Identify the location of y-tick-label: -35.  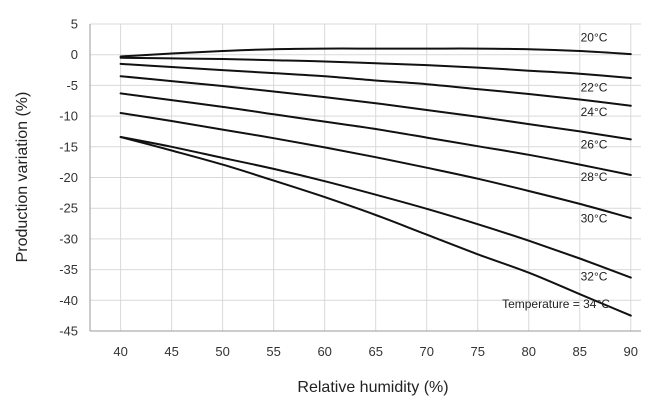
(68, 269).